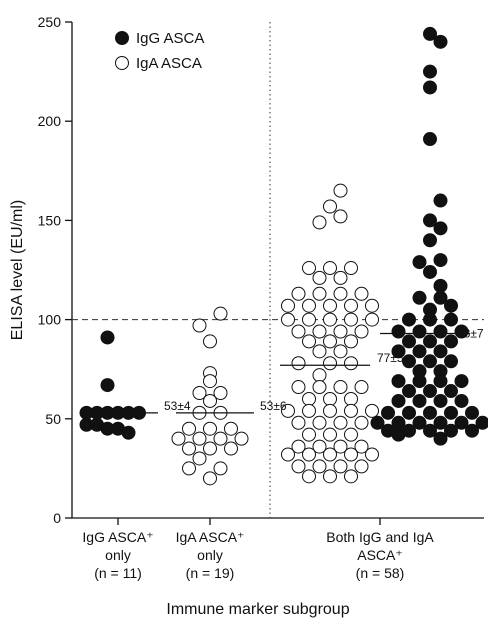 The width and height of the screenshot is (488, 624). Describe the element at coordinates (50, 220) in the screenshot. I see `y-tick-label: 150` at that location.